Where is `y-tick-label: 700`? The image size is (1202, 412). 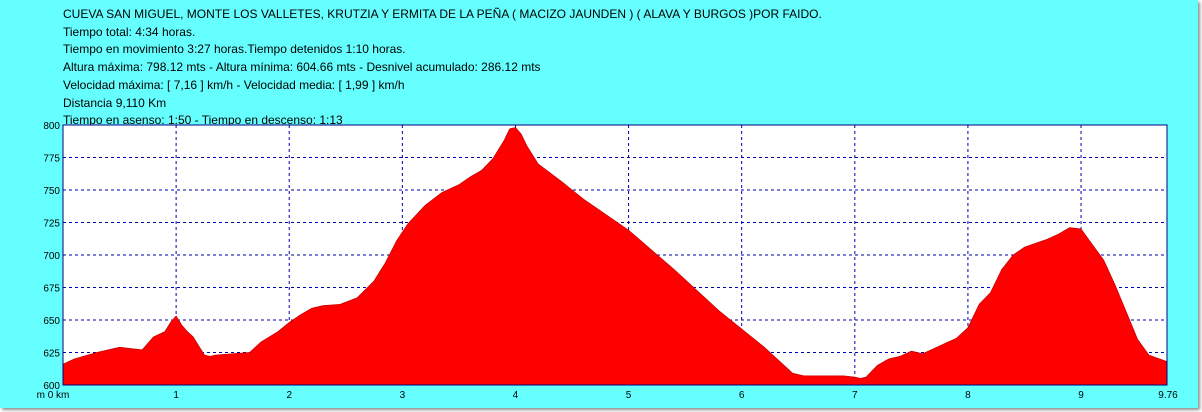 y-tick-label: 700 is located at coordinates (51, 256).